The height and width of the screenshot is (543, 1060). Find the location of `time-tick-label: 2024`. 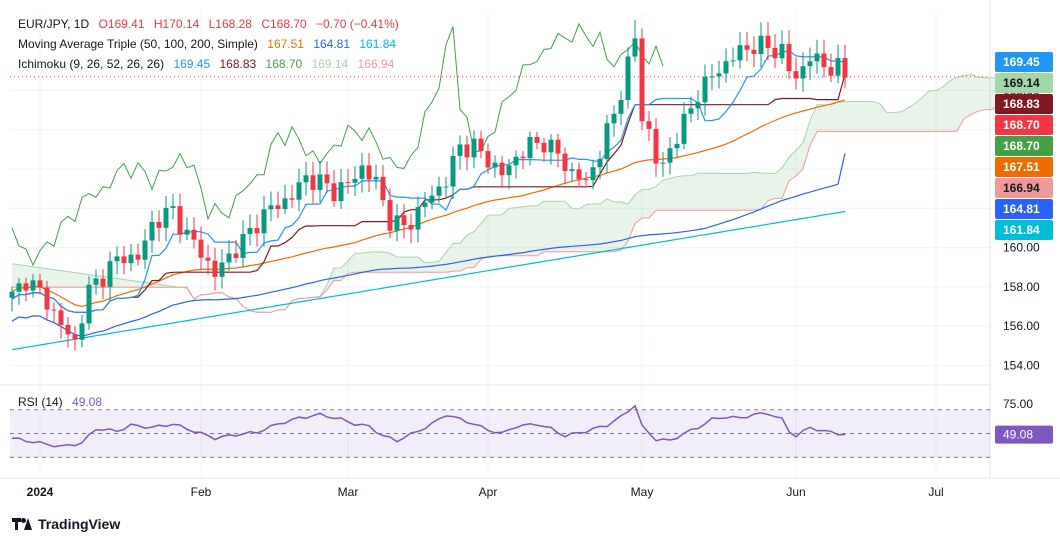

time-tick-label: 2024 is located at coordinates (40, 492).